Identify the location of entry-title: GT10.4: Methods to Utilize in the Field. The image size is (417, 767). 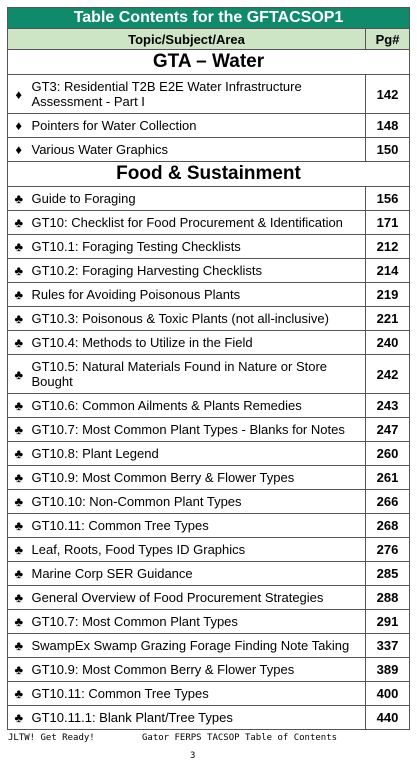
(197, 342).